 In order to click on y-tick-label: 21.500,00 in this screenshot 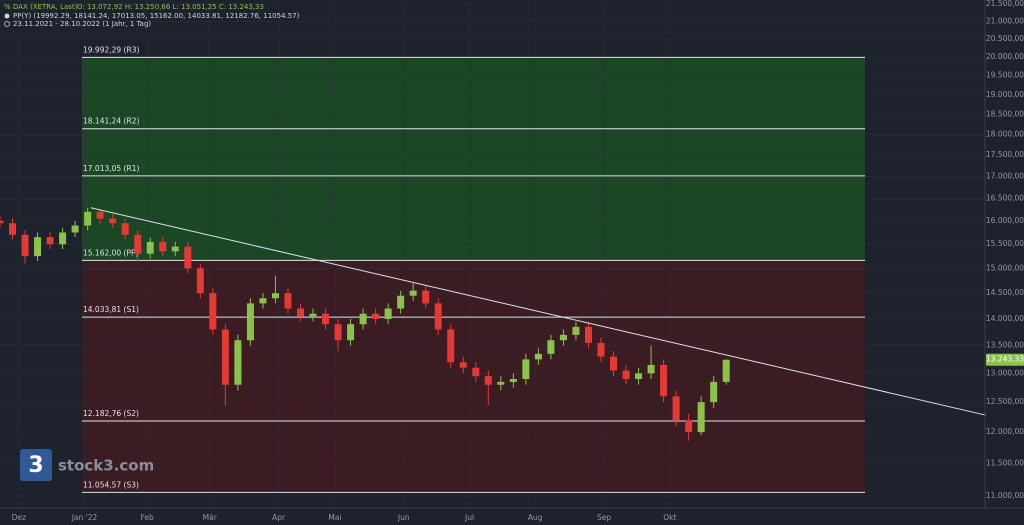, I will do `click(1005, 4)`.